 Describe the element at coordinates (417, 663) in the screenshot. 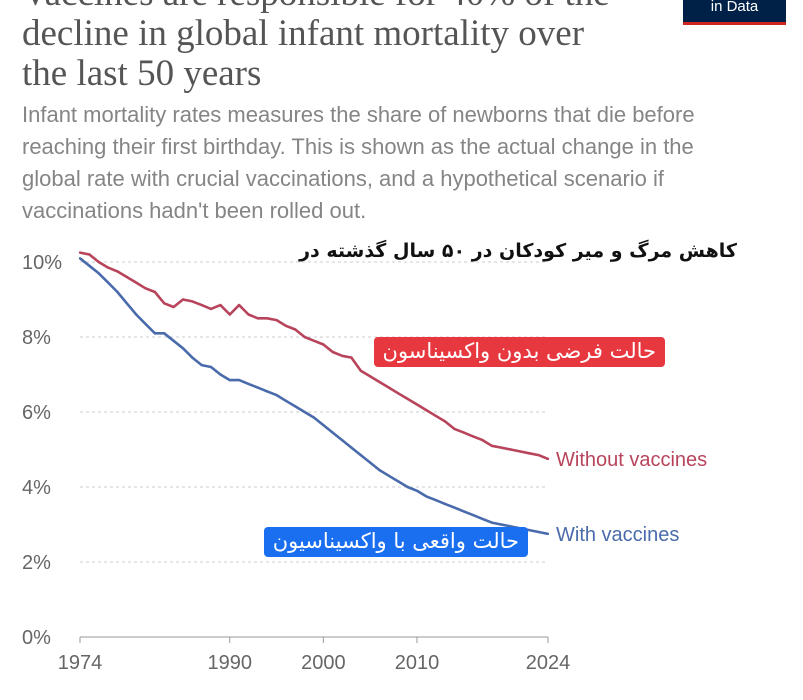

I see `x-tick-label: 2010` at that location.